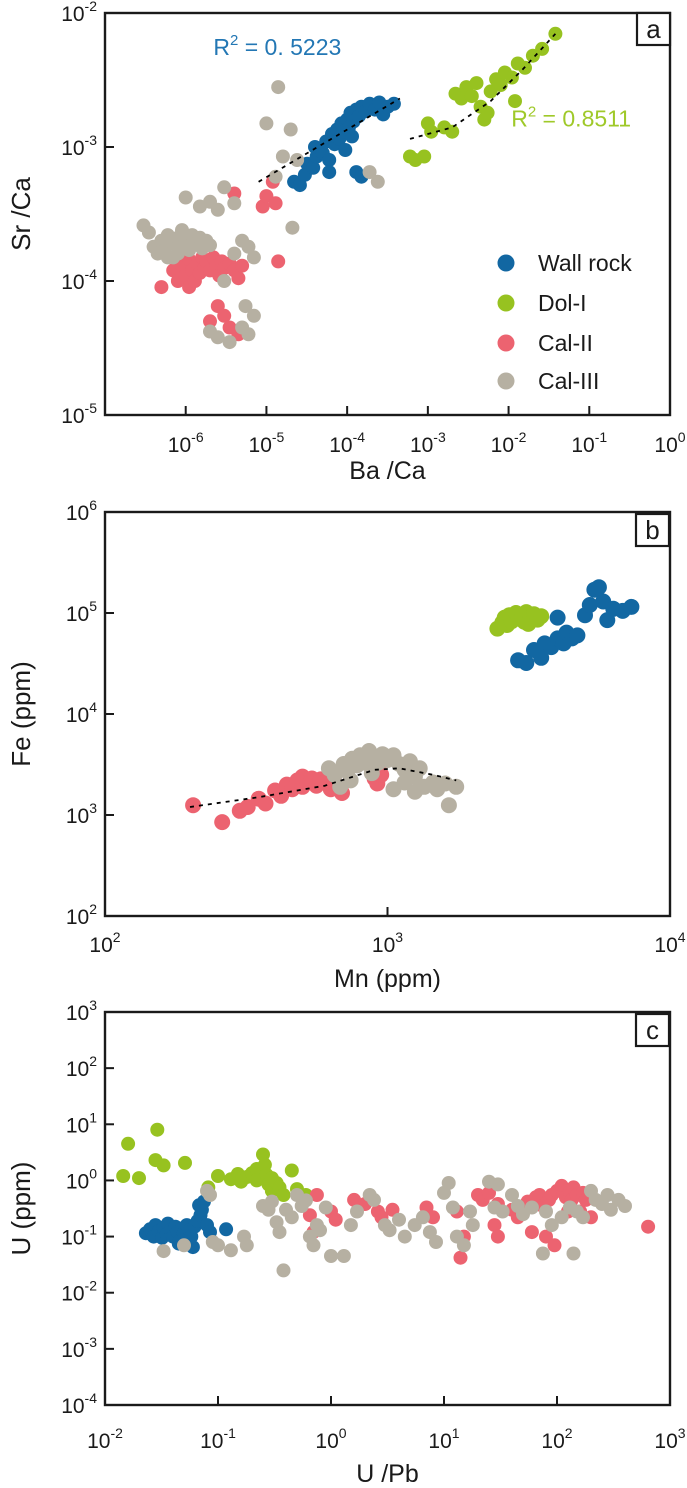 The width and height of the screenshot is (687, 1488). What do you see at coordinates (105, 1439) in the screenshot?
I see `x-tick-label: 10⁻²` at bounding box center [105, 1439].